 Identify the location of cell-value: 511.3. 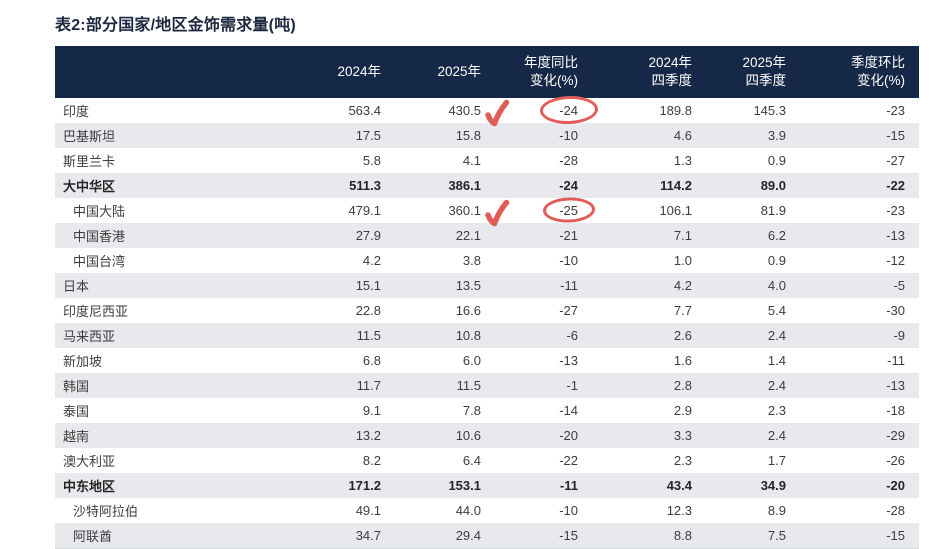
(351, 185).